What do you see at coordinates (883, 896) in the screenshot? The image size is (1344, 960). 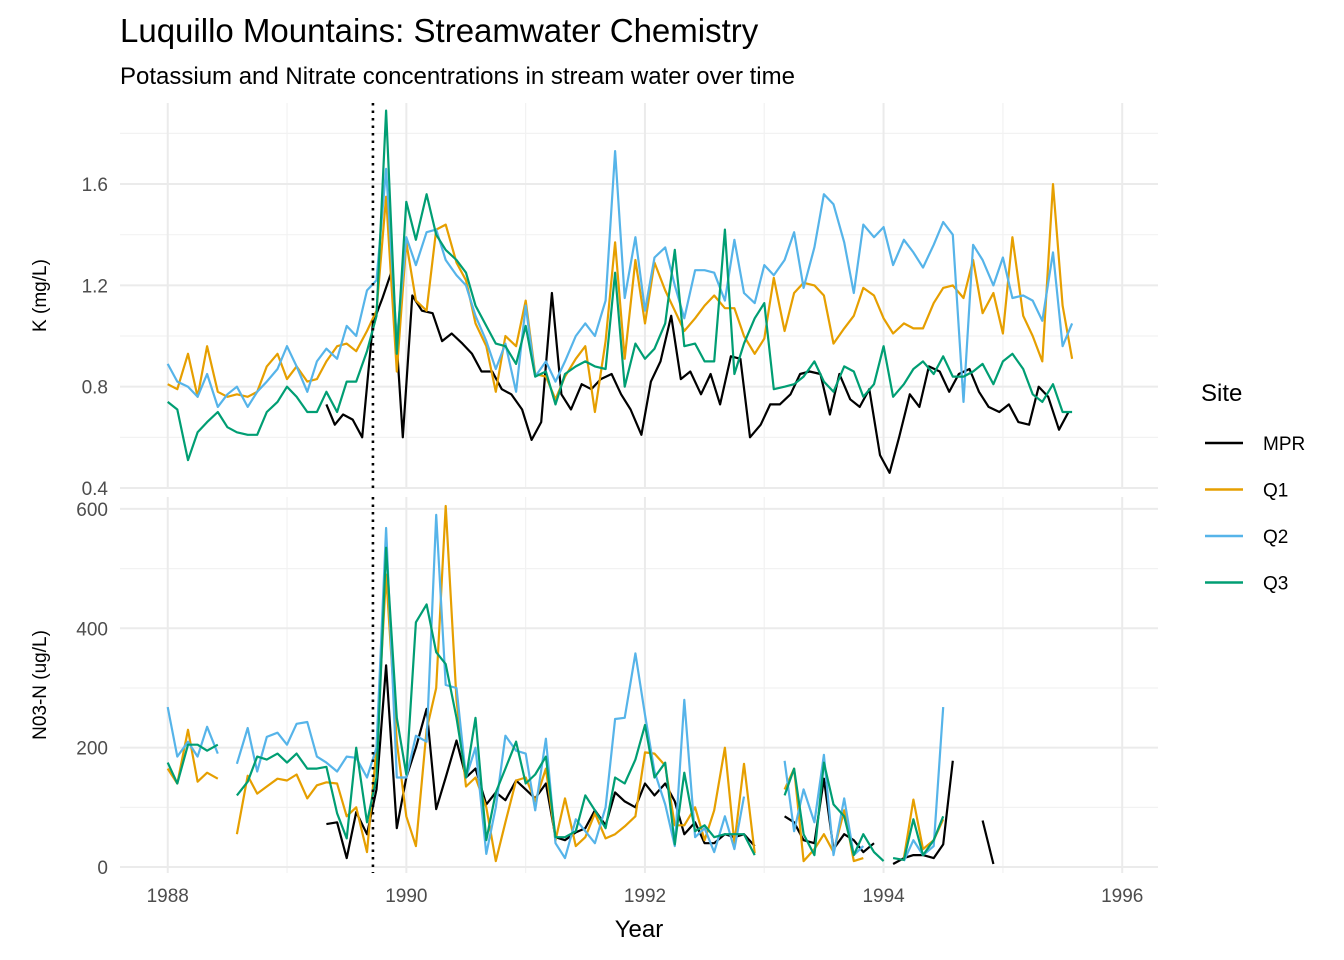 I see `x-tick-label: 1994` at bounding box center [883, 896].